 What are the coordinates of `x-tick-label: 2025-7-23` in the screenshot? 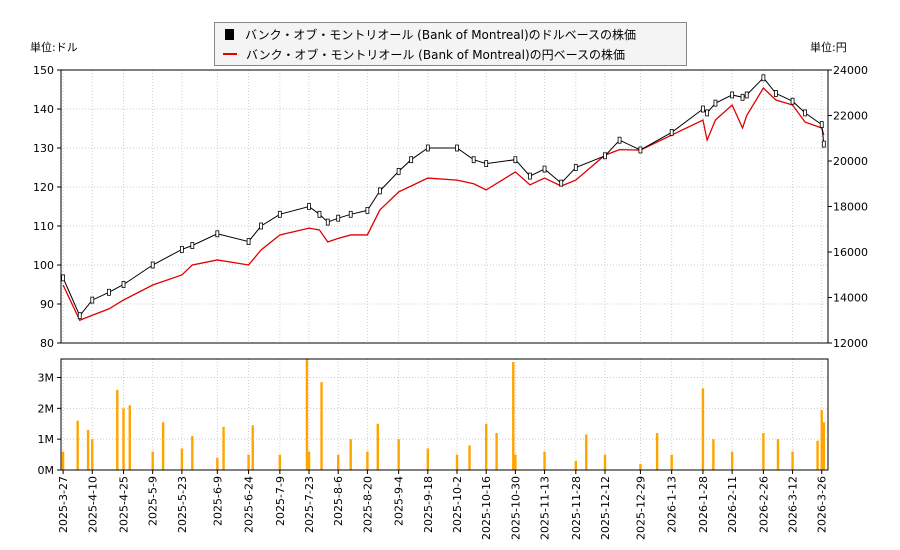 It's located at (309, 504).